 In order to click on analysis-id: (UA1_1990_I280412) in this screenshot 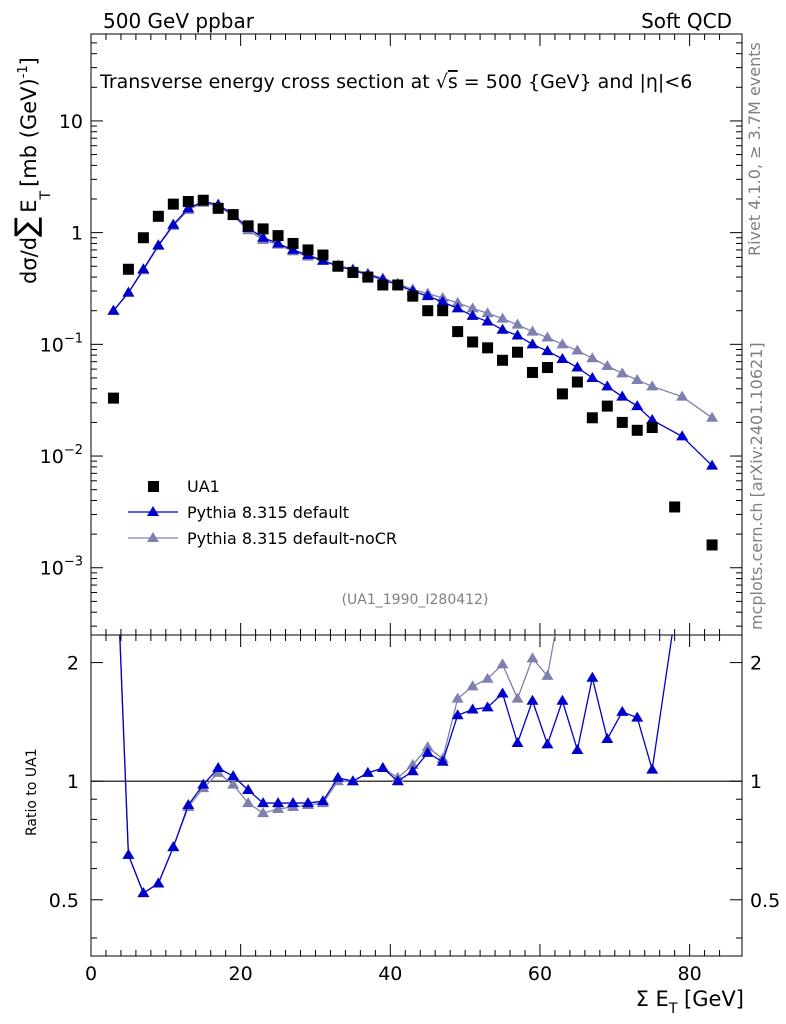, I will do `click(415, 600)`.